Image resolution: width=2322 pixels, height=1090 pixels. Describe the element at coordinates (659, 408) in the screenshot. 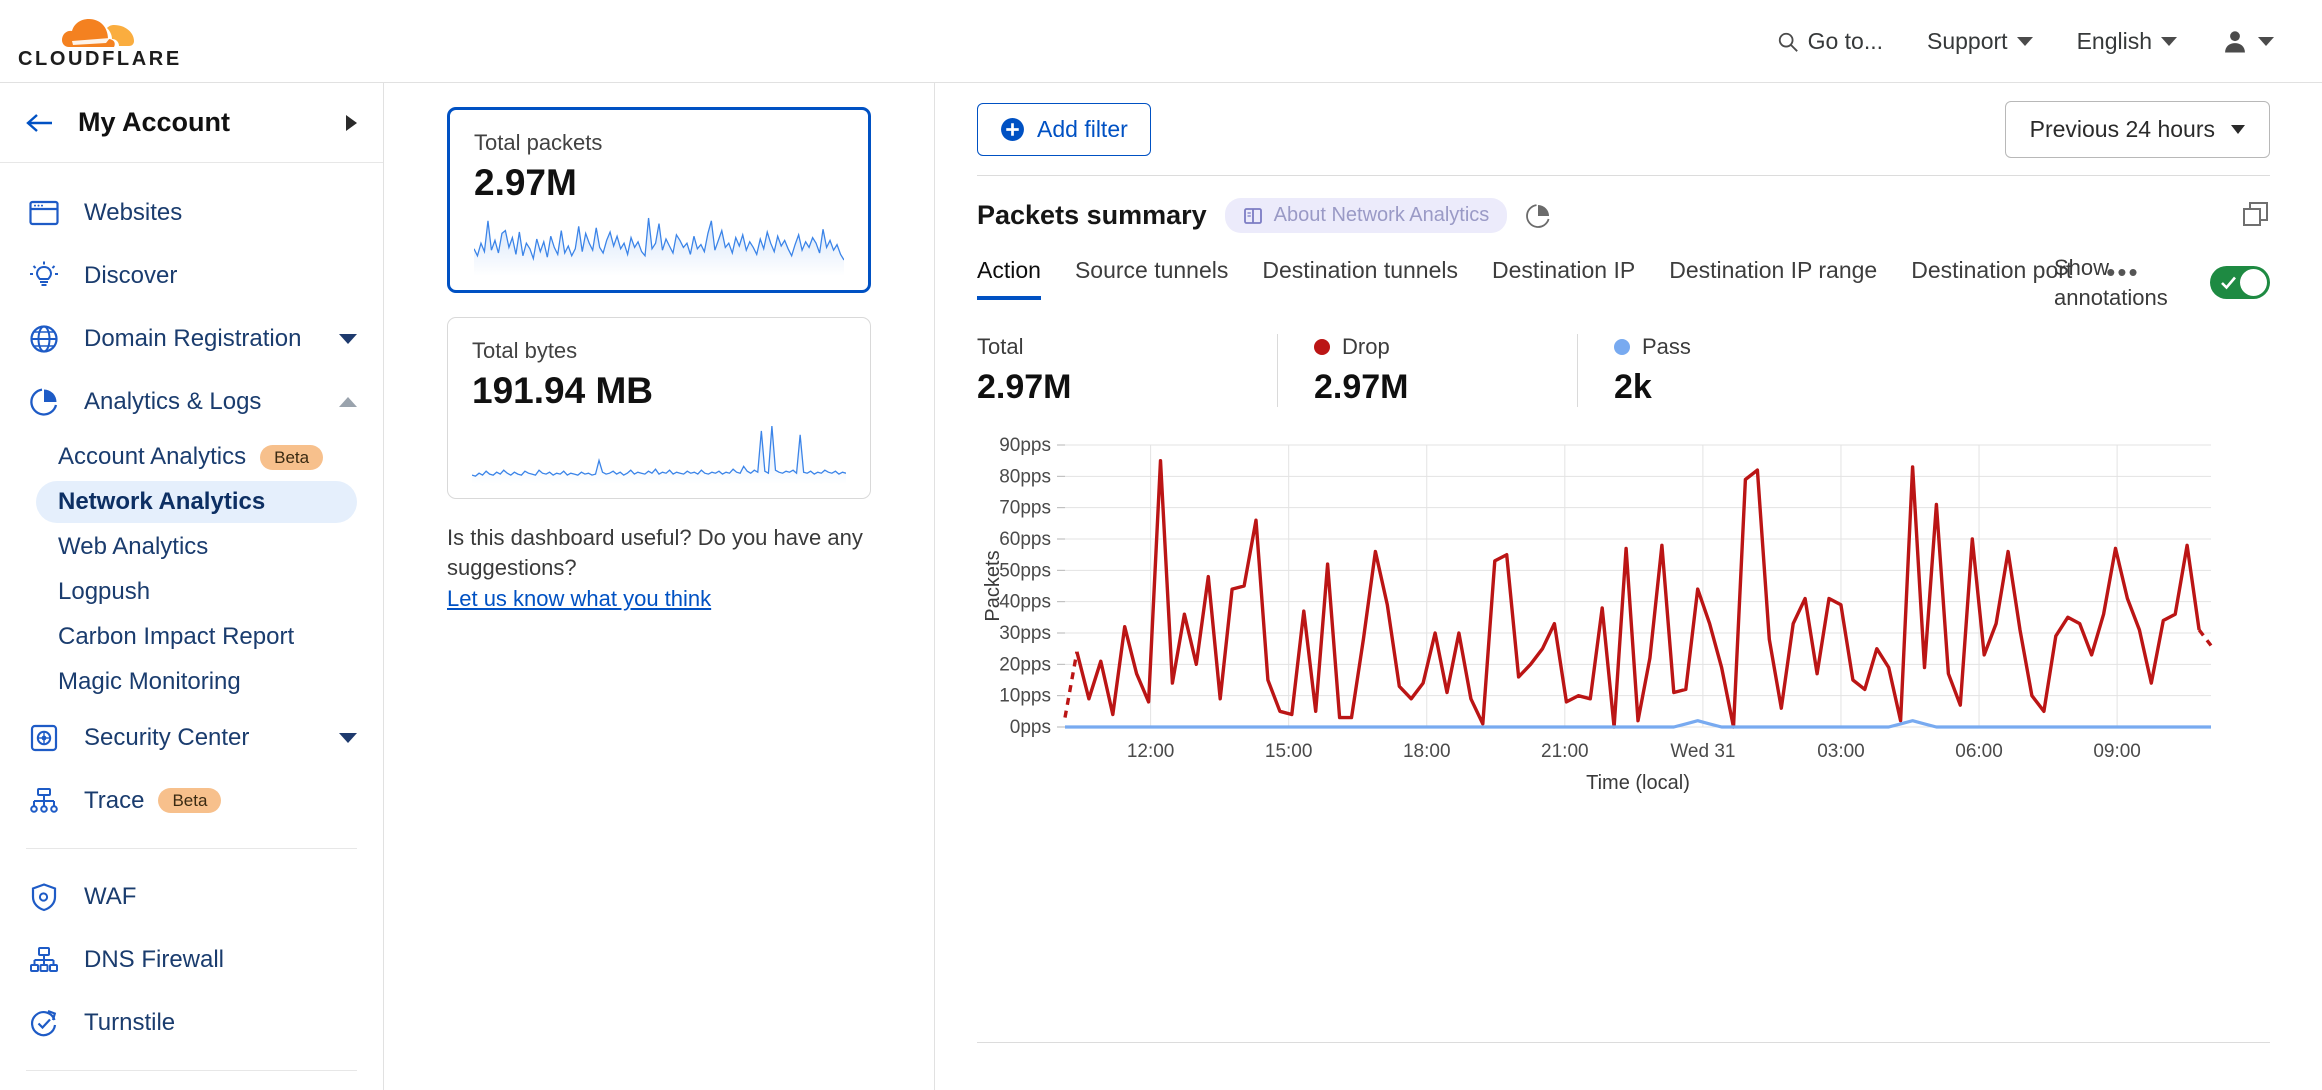

I see `metric-card-total-bytes: Total bytes 191.94 MB` at that location.